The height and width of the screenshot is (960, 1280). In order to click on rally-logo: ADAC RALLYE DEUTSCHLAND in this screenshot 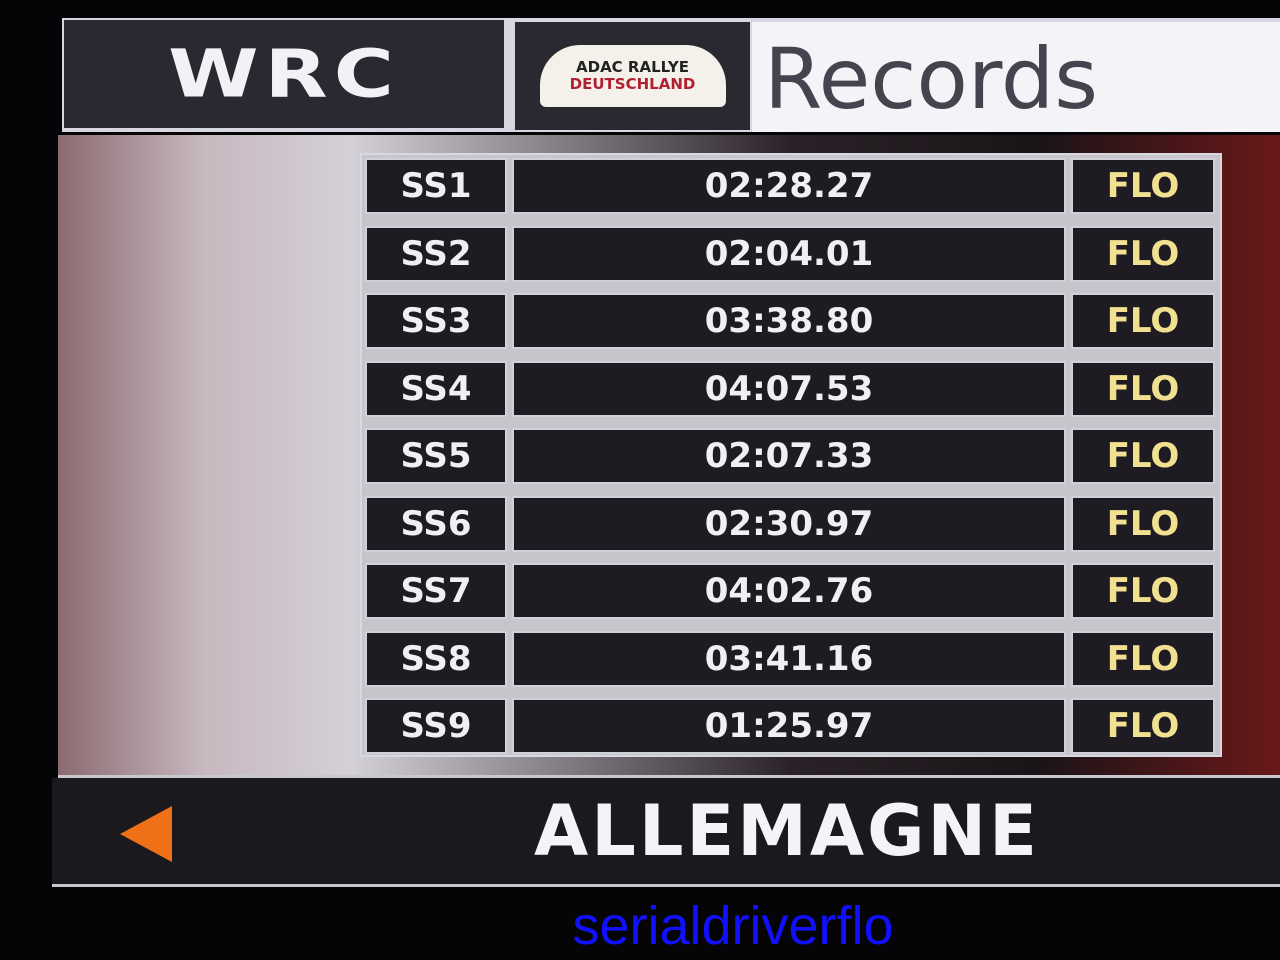, I will do `click(632, 76)`.